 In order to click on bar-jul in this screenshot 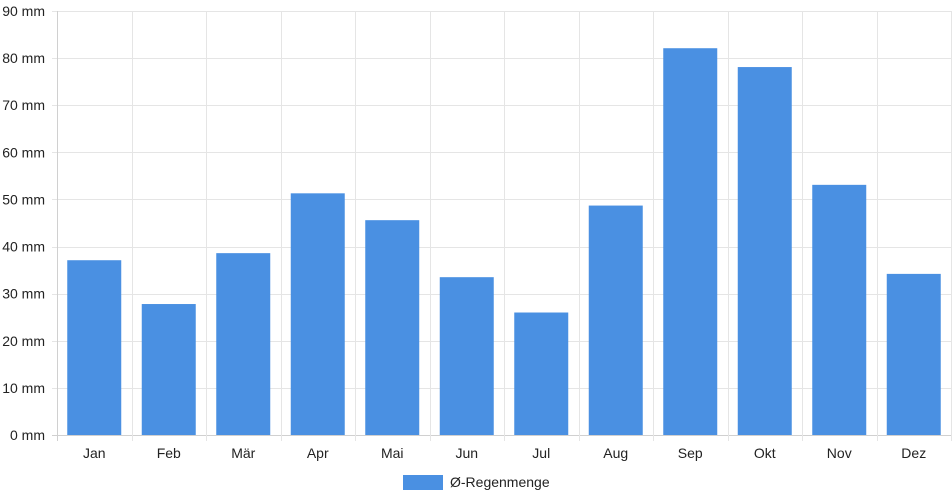, I will do `click(541, 373)`.